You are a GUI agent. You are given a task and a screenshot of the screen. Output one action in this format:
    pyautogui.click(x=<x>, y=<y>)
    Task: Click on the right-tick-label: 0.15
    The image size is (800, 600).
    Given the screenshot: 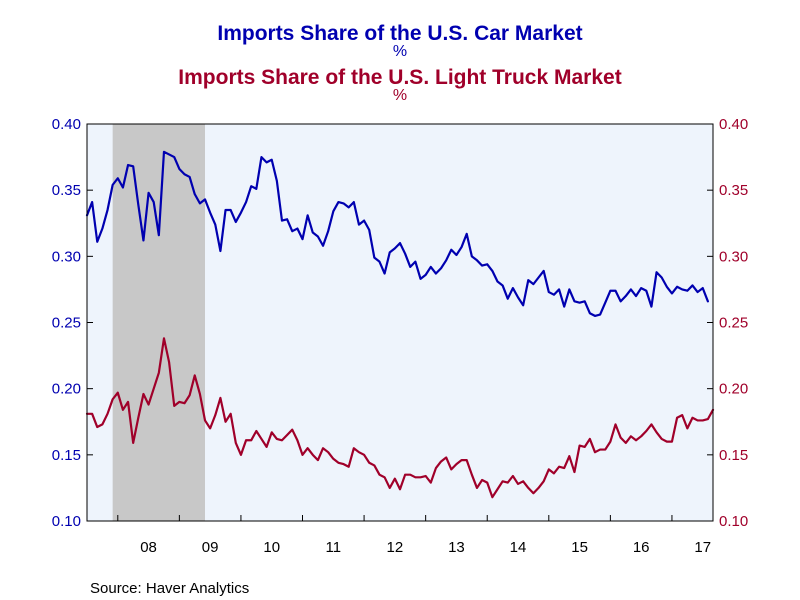 What is the action you would take?
    pyautogui.click(x=733, y=455)
    